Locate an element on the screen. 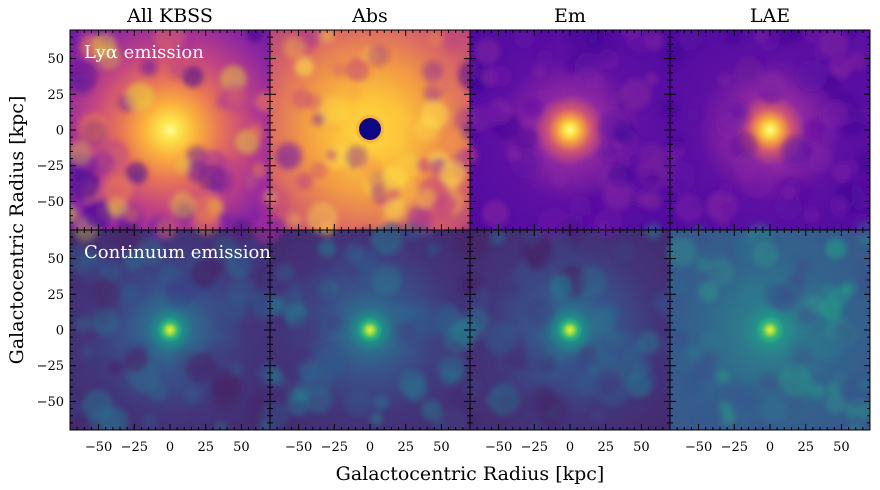  x-tick-label: −25 is located at coordinates (734, 447).